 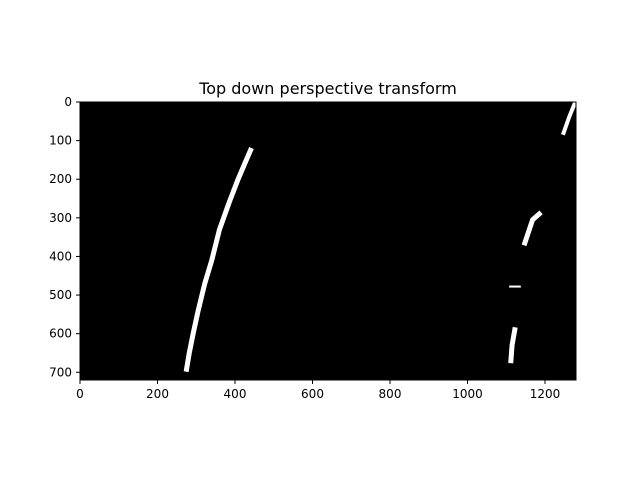 I want to click on y-axis: 0 100 200 300 400 500 600 700, so click(x=64, y=237).